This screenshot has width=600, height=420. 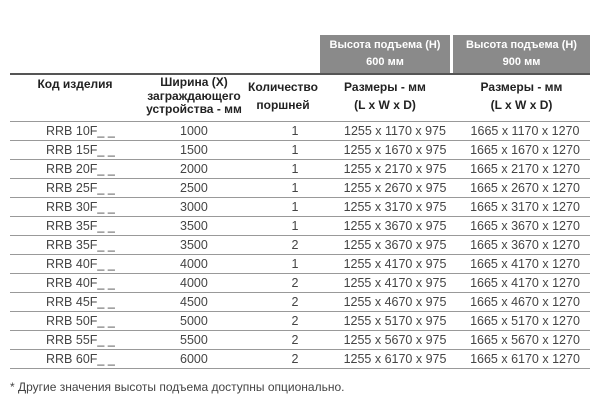 What do you see at coordinates (199, 169) in the screenshot?
I see `cell-width: 2000` at bounding box center [199, 169].